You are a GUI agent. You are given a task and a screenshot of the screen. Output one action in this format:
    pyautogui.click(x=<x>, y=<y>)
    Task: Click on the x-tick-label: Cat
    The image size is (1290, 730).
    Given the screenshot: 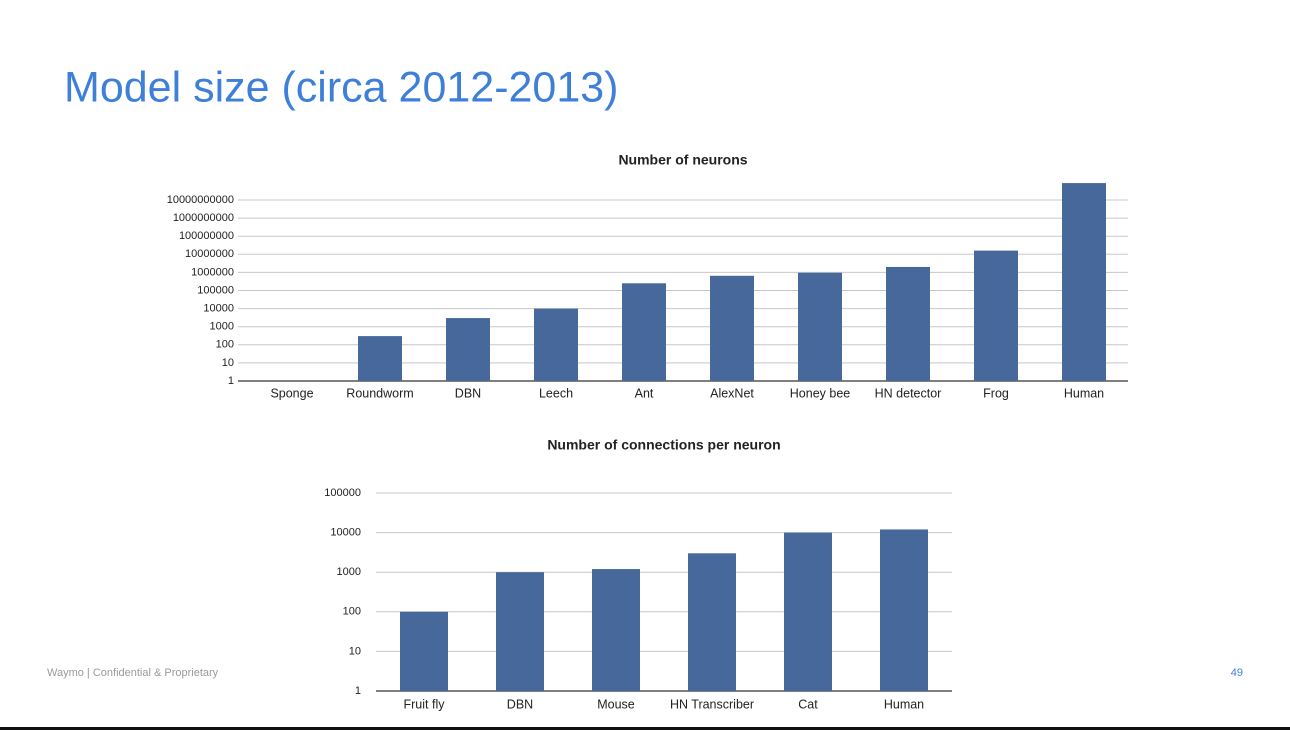 What is the action you would take?
    pyautogui.click(x=808, y=704)
    